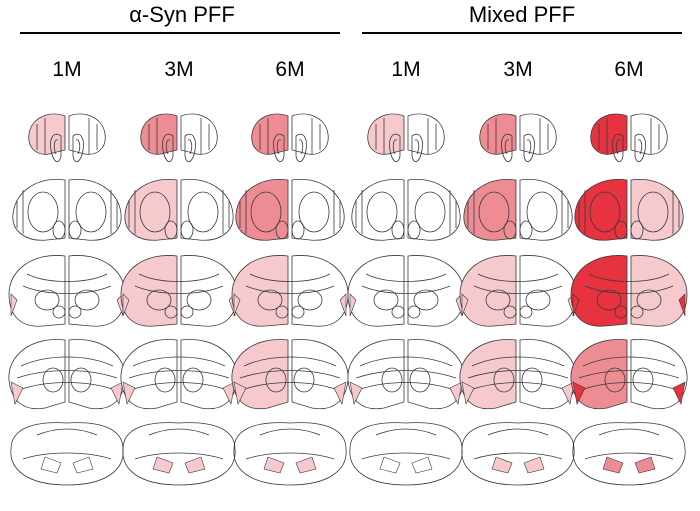 The image size is (700, 511). What do you see at coordinates (406, 209) in the screenshot?
I see `brain-section-mixed-1m-row2` at bounding box center [406, 209].